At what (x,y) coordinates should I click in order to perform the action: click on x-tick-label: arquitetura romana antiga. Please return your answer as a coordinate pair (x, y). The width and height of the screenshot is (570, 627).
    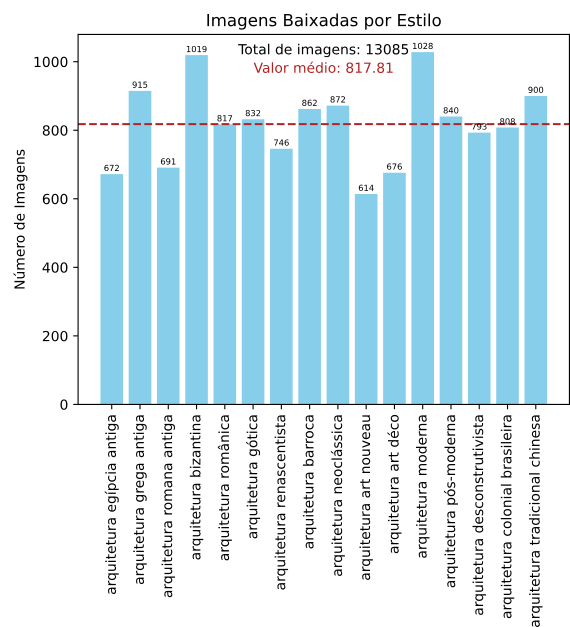
    Looking at the image, I should click on (168, 506).